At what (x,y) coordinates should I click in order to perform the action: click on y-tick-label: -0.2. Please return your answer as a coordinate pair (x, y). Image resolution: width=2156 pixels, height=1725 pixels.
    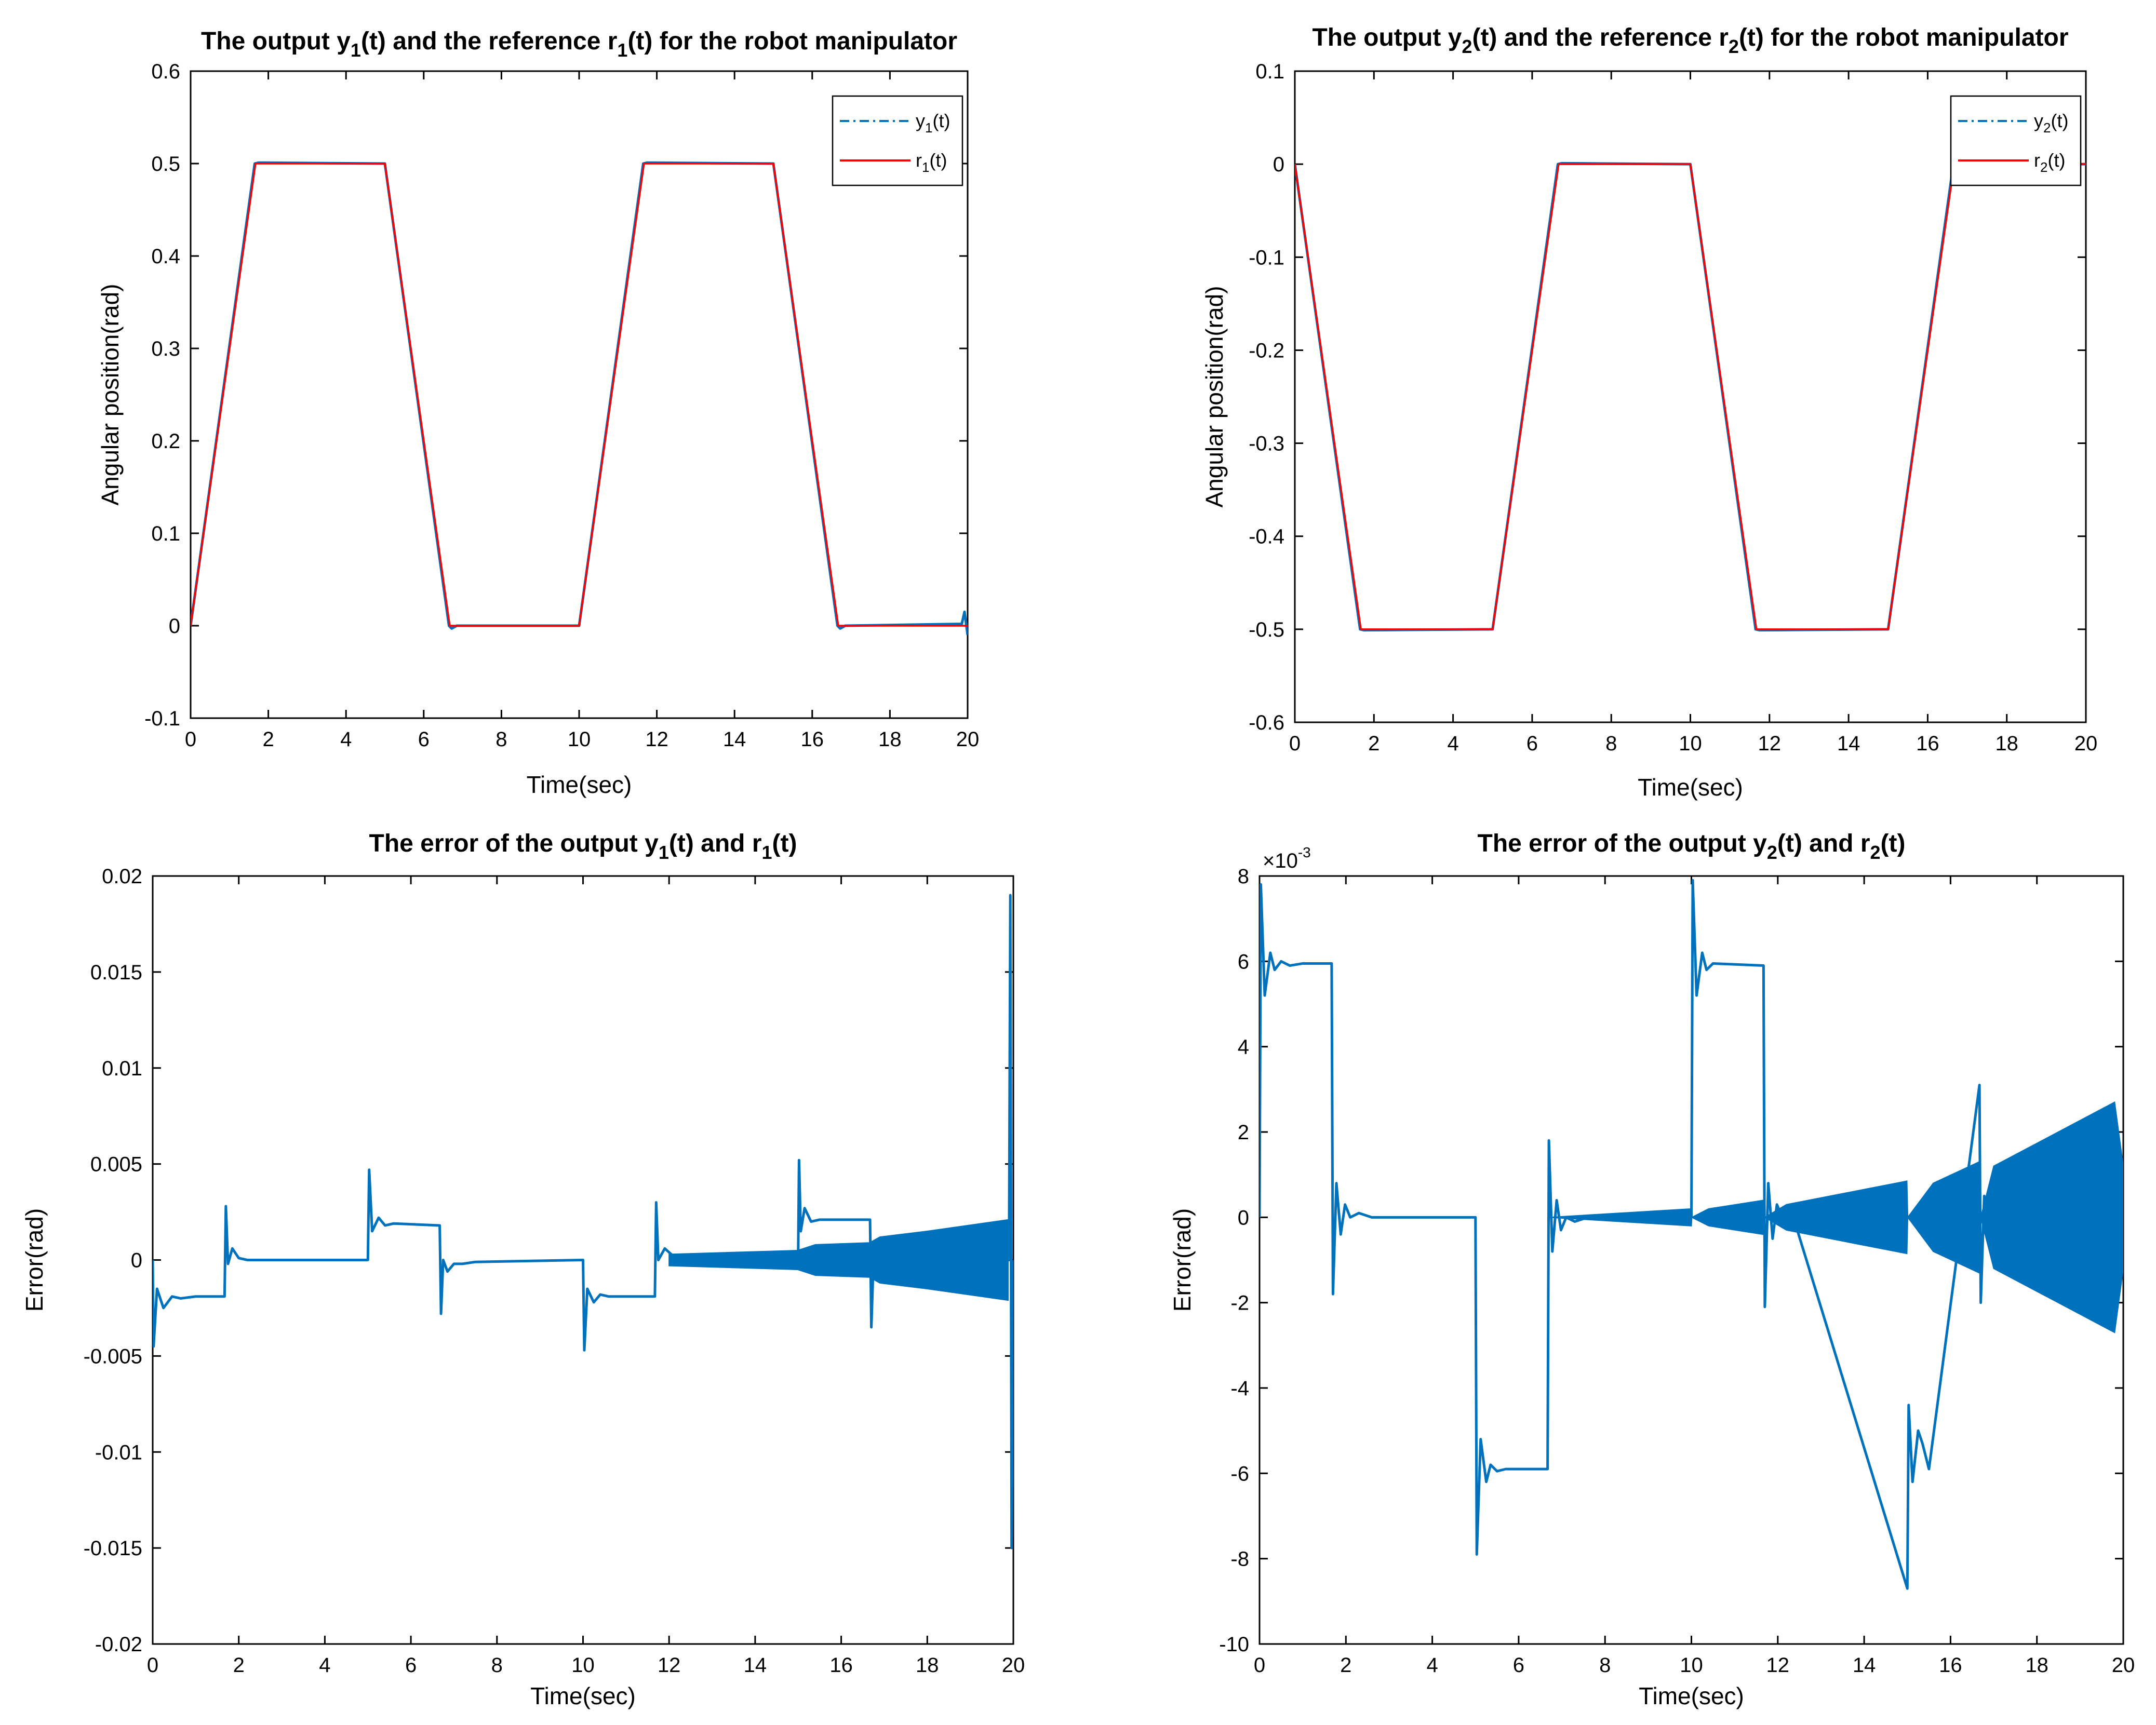
    Looking at the image, I should click on (1266, 350).